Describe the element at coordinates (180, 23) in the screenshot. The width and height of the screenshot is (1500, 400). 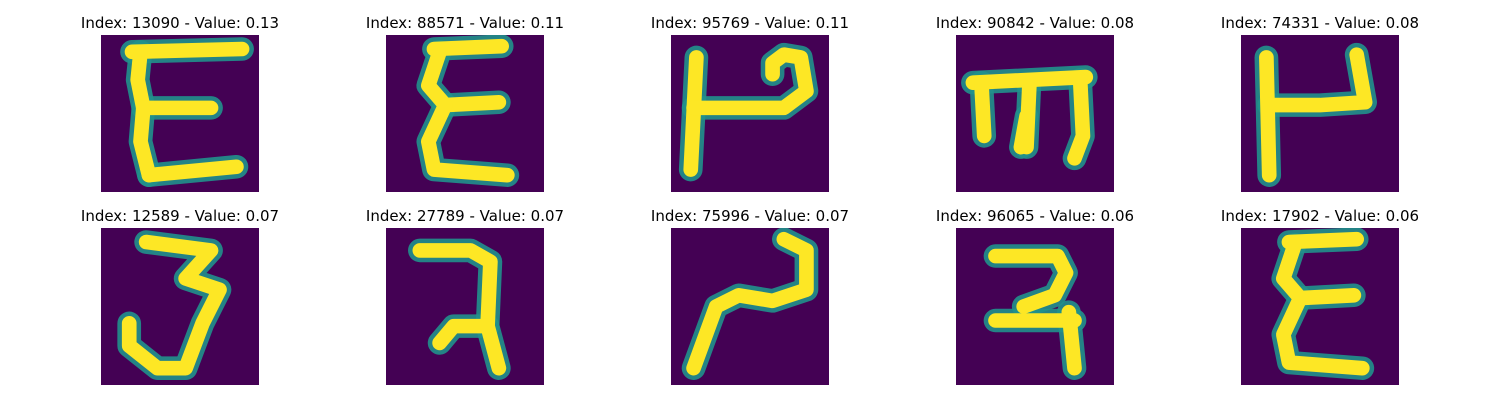
I see `panel-title: Index: 13090 - Value: 0.13` at that location.